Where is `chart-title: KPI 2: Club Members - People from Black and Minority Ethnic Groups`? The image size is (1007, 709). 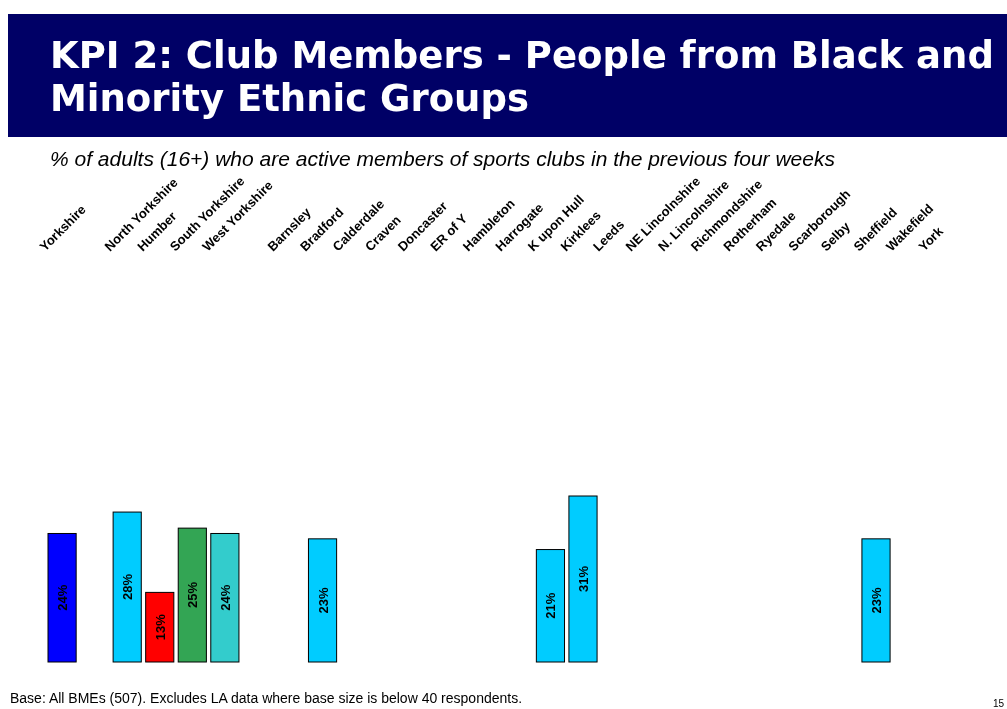
chart-title: KPI 2: Club Members - People from Black and Minority Ethnic Groups is located at coordinates (522, 77).